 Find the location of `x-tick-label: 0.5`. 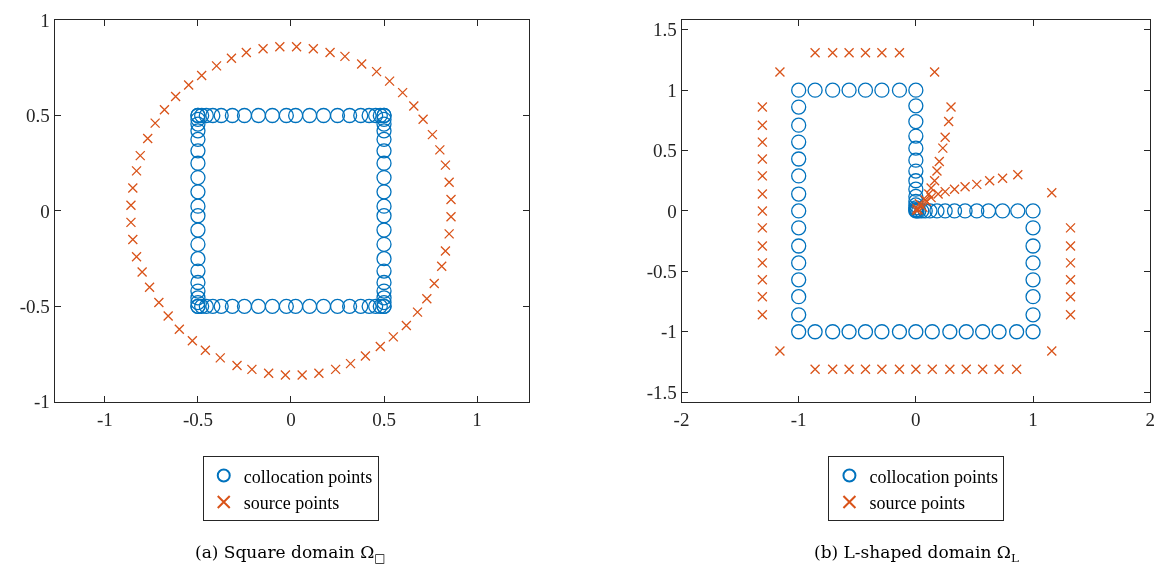

x-tick-label: 0.5 is located at coordinates (384, 419).